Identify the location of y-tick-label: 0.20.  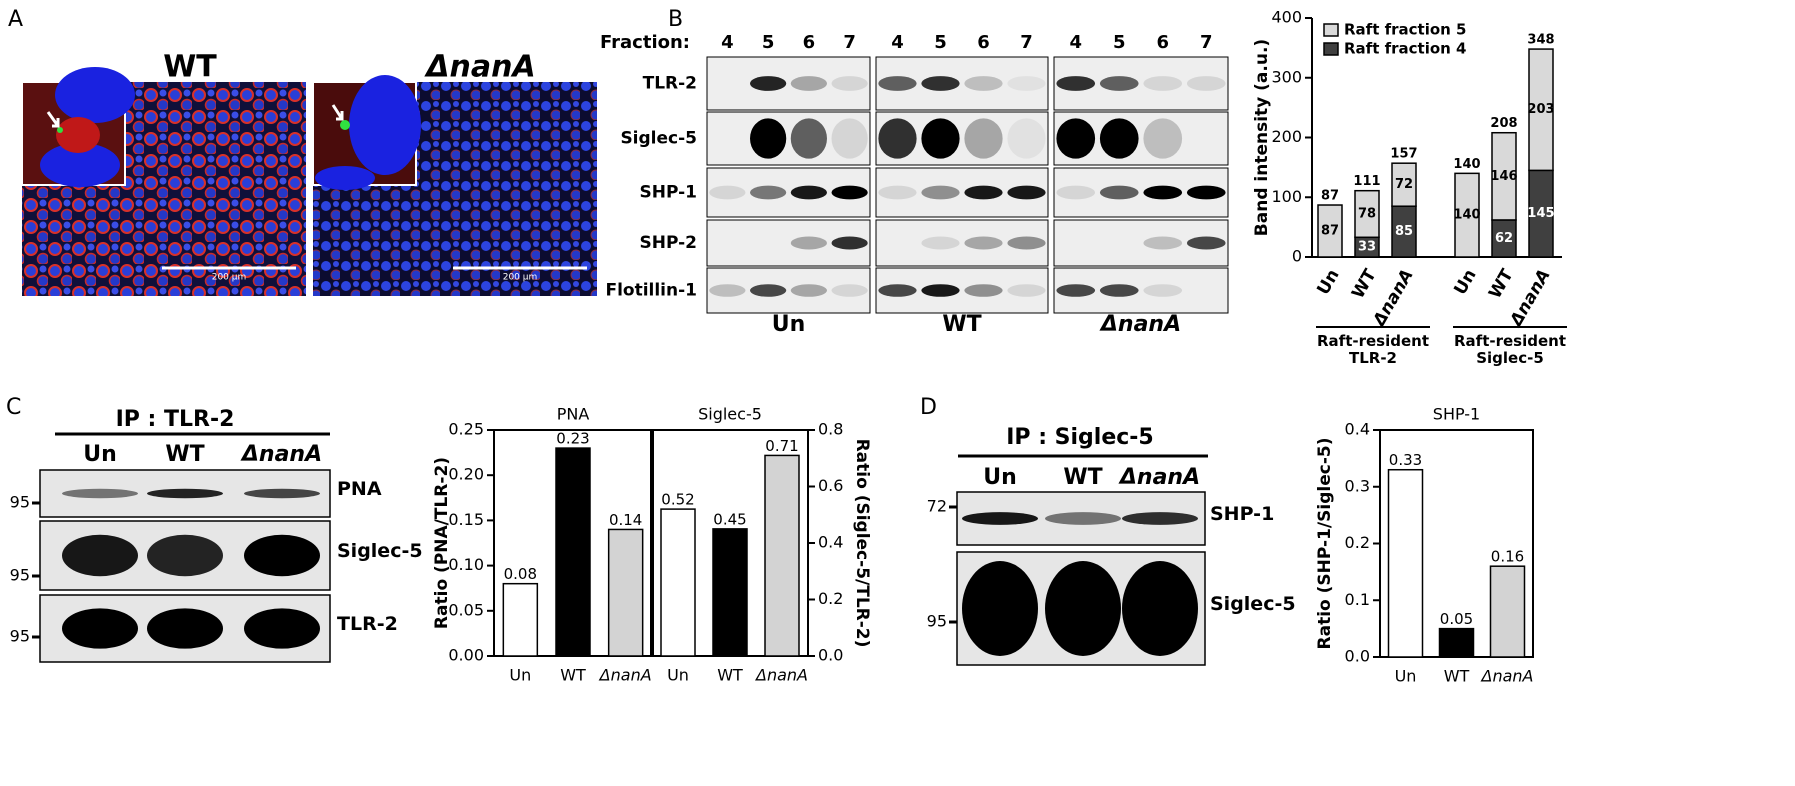
(466, 474).